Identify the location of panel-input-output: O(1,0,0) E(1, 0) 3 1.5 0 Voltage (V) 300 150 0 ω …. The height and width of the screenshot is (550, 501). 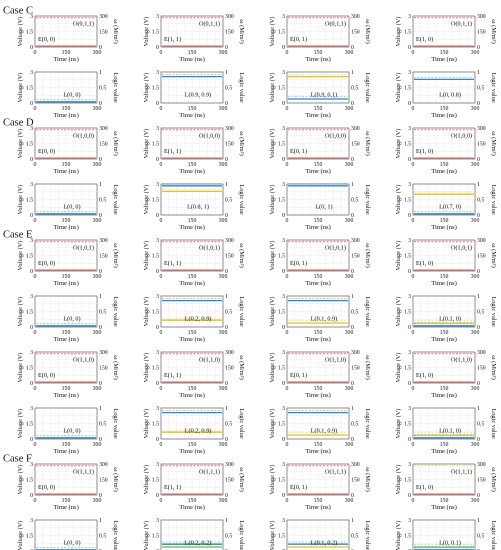
(446, 150).